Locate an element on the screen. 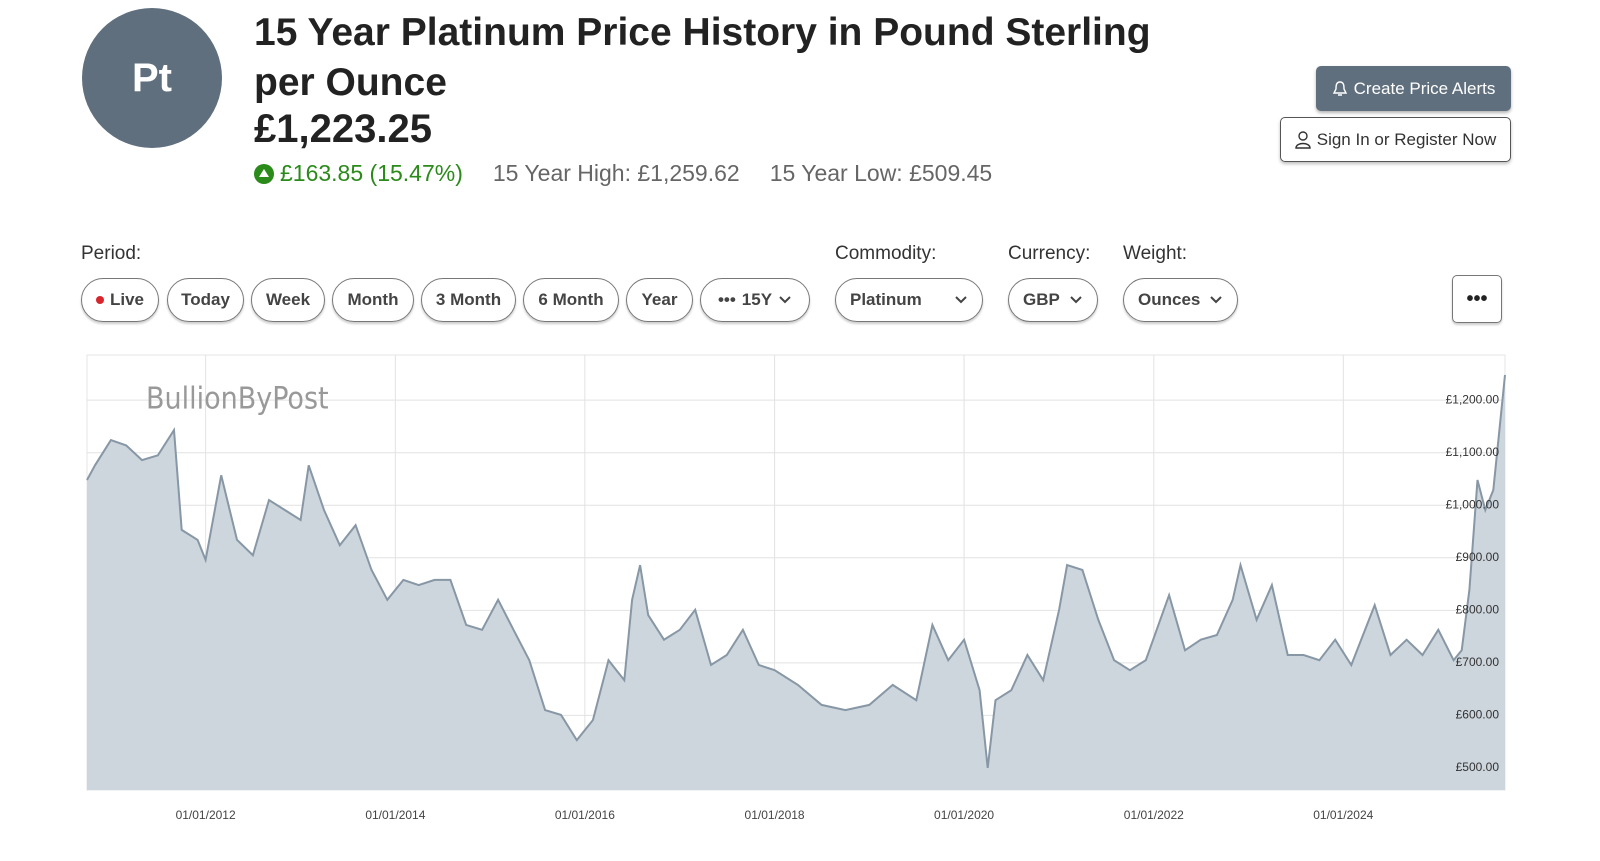 This screenshot has width=1600, height=861. period-text: 6 Month is located at coordinates (571, 299).